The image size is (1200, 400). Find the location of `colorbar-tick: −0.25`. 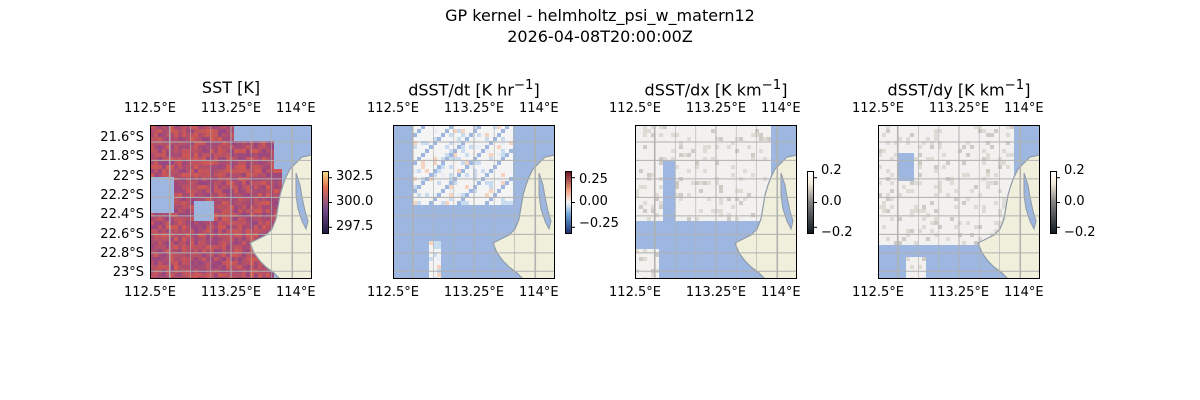

colorbar-tick: −0.25 is located at coordinates (599, 223).